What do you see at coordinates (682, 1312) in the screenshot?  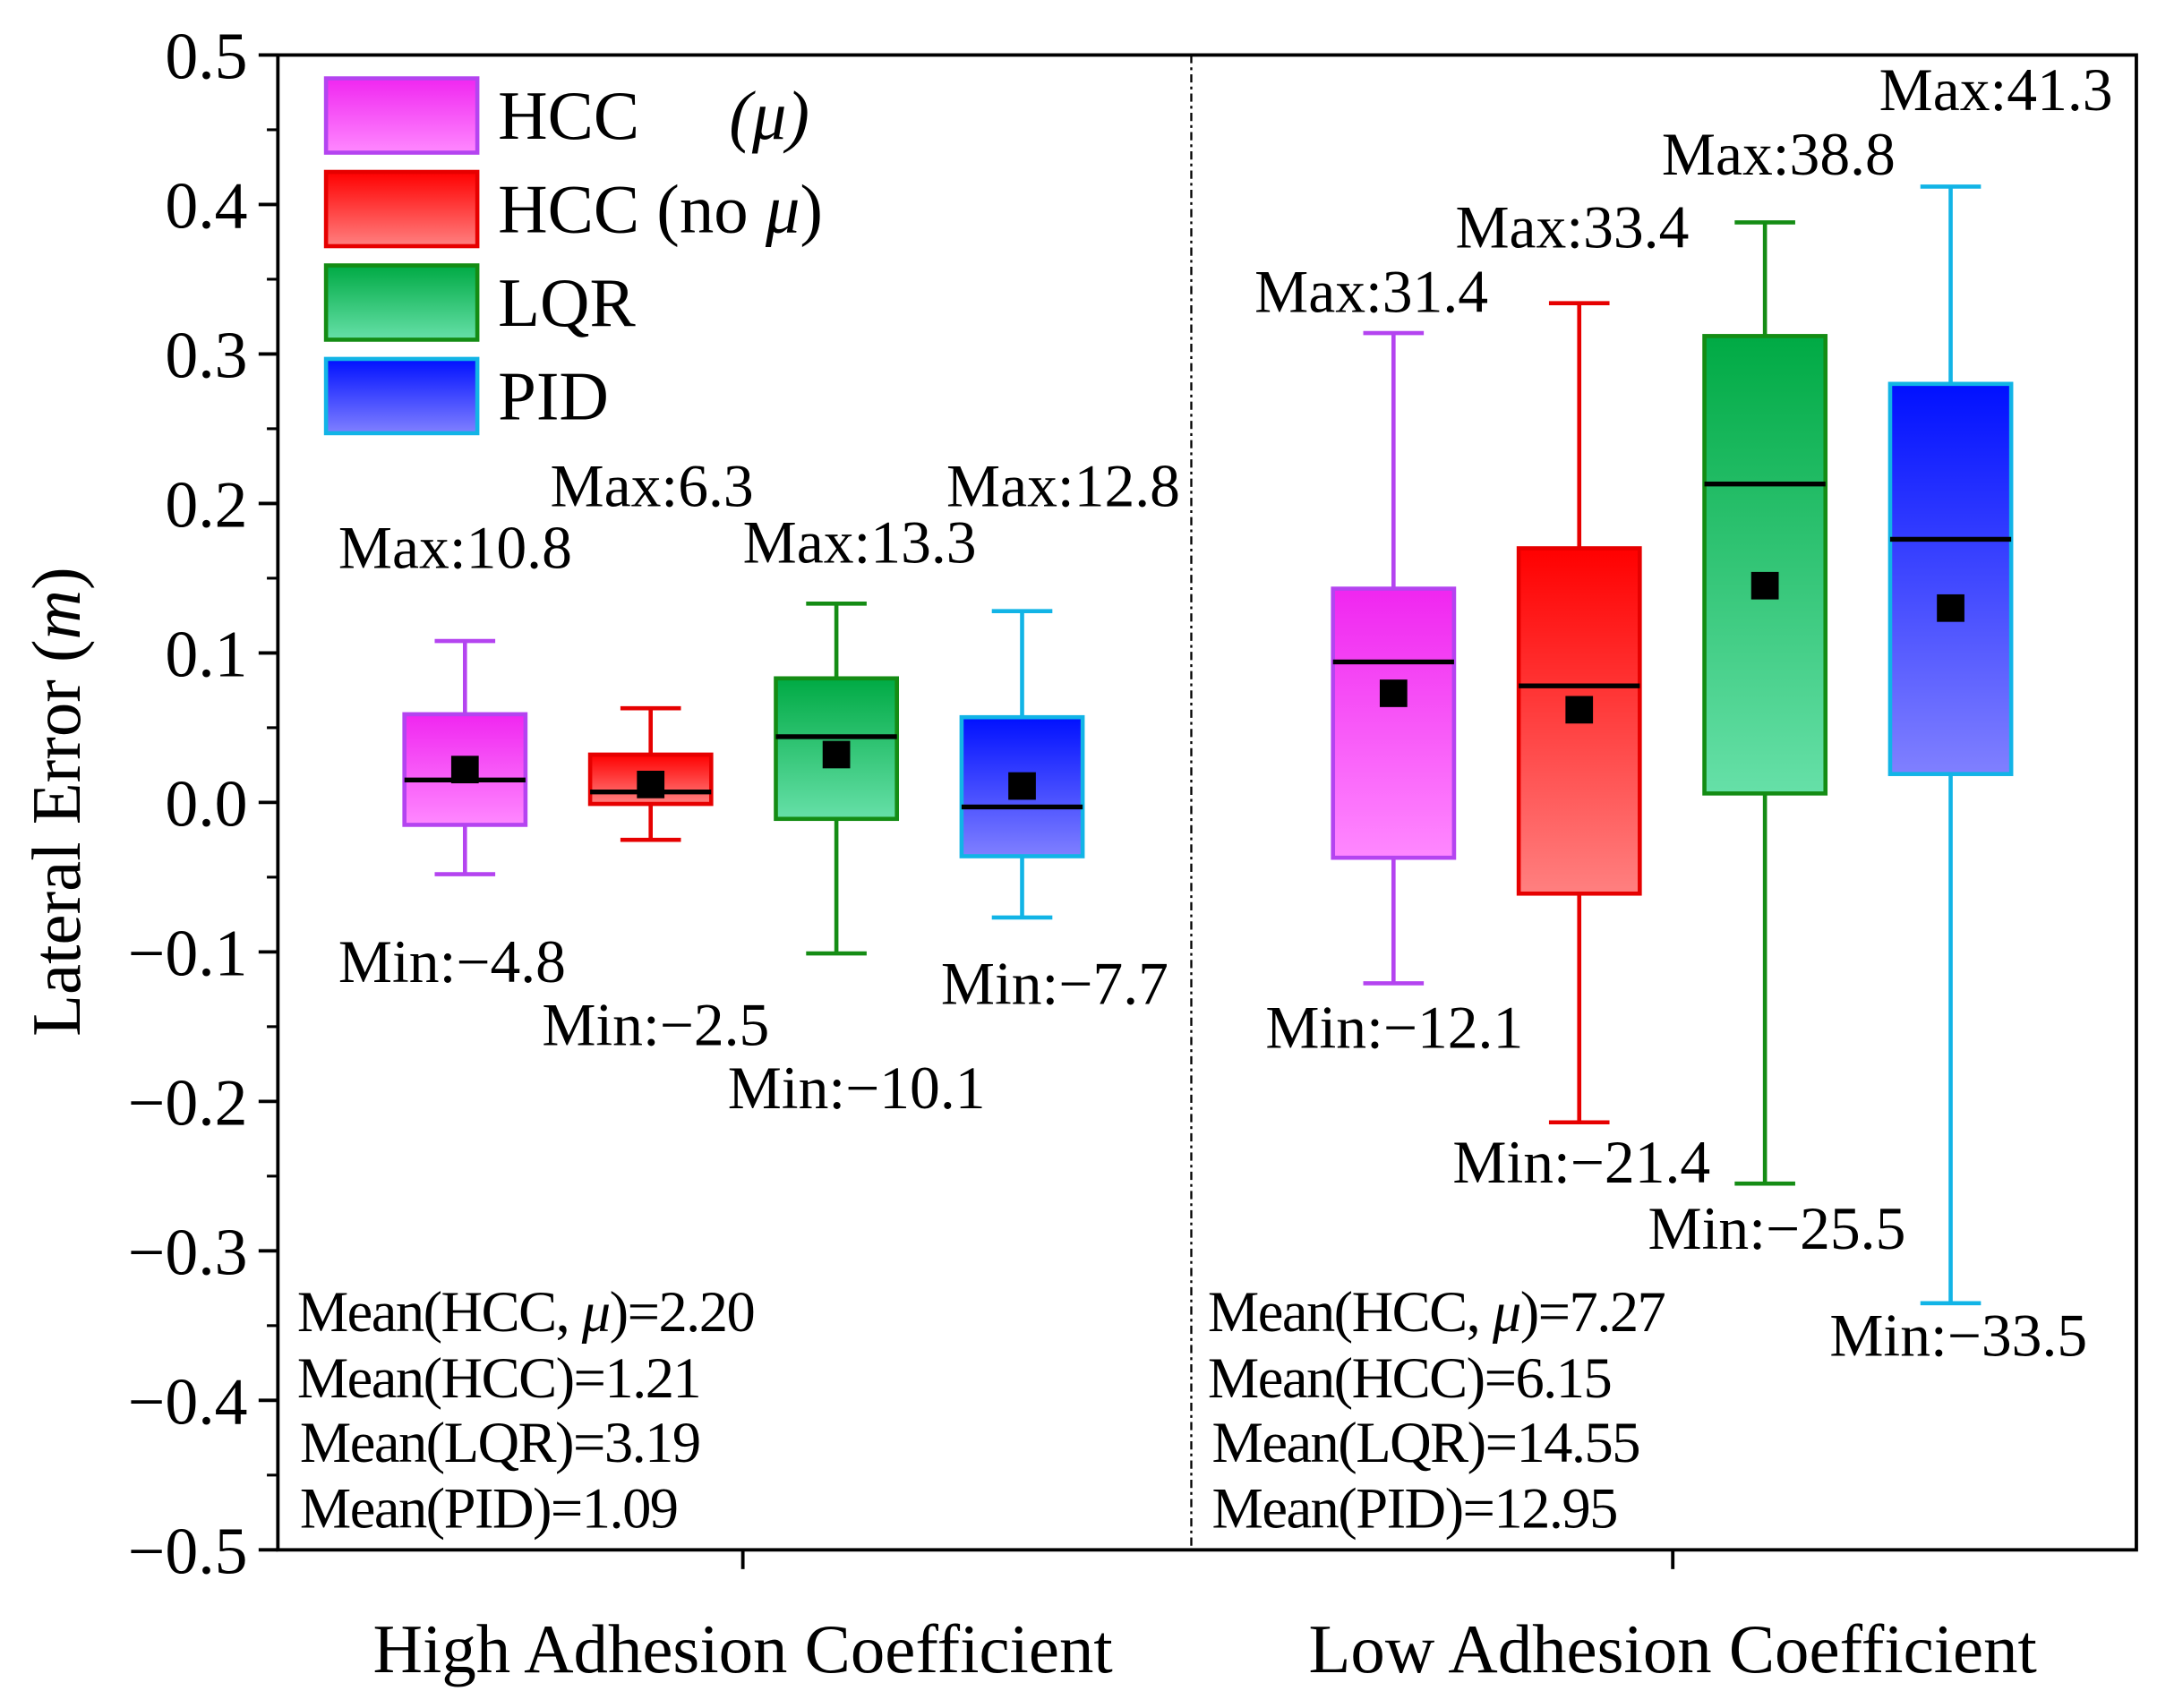 I see `mean-annotation-text: )=2.20` at bounding box center [682, 1312].